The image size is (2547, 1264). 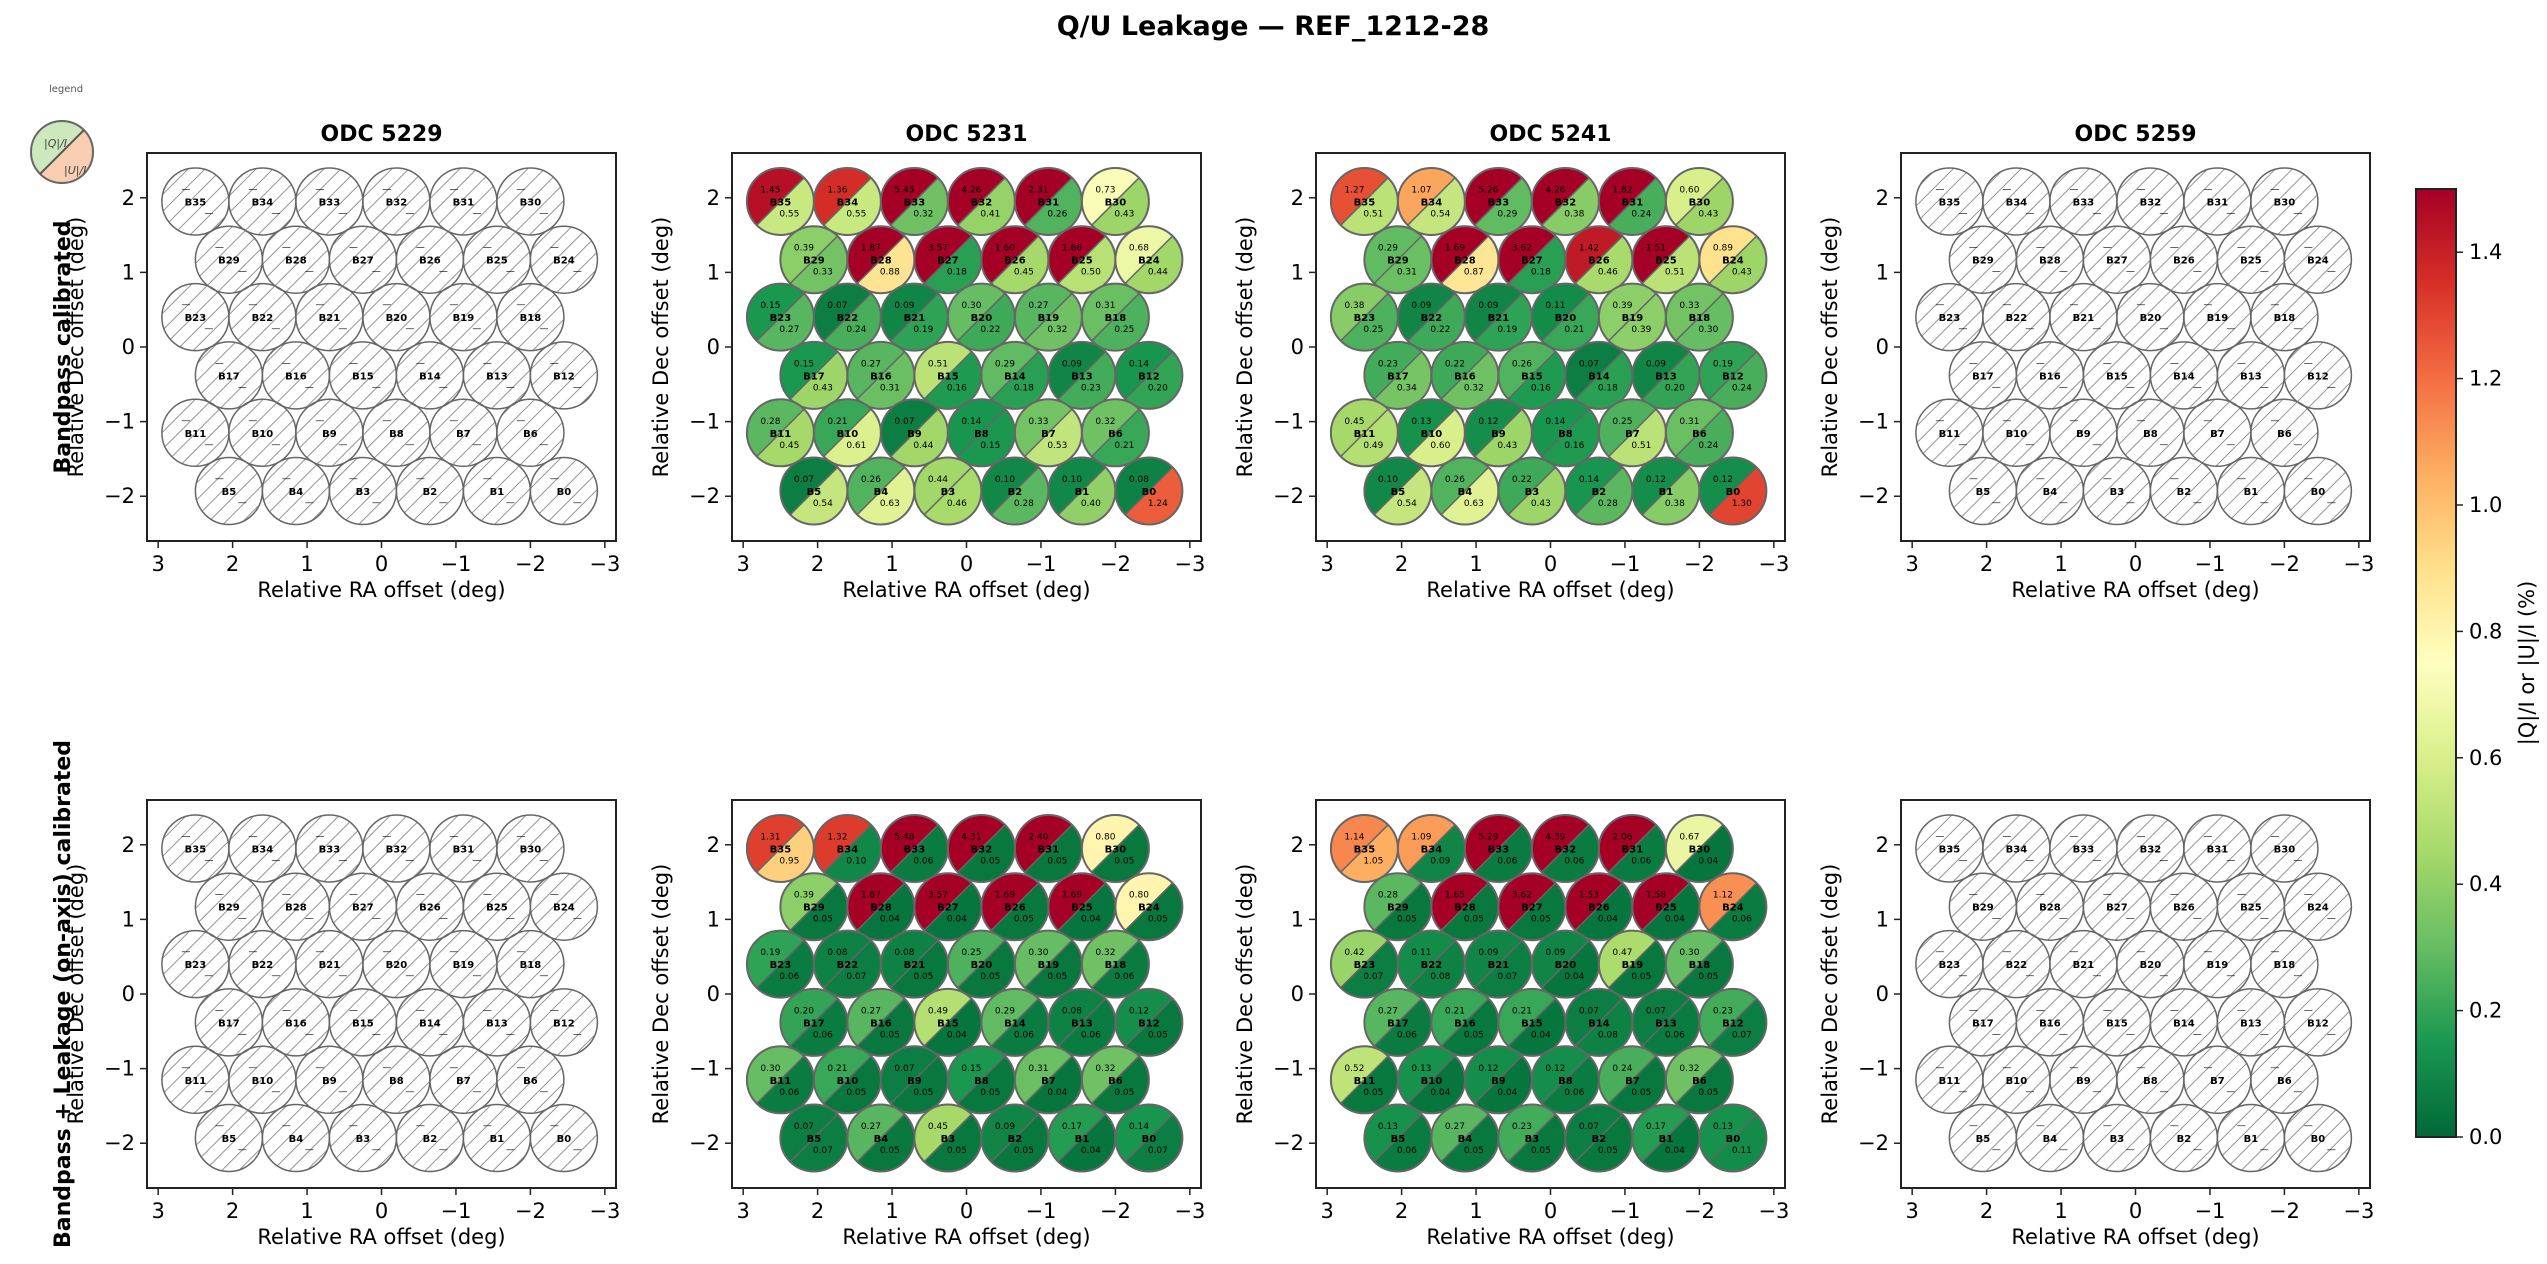 What do you see at coordinates (2135, 1211) in the screenshot?
I see `x-tick-label: 0` at bounding box center [2135, 1211].